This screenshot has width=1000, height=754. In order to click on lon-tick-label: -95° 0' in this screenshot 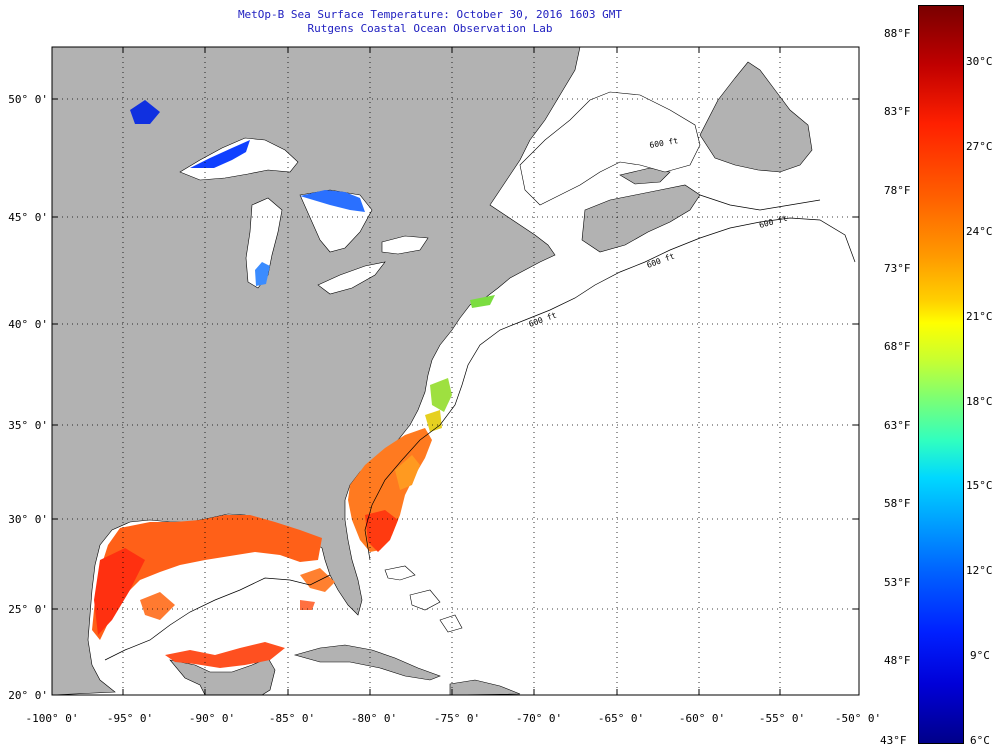, I will do `click(130, 718)`.